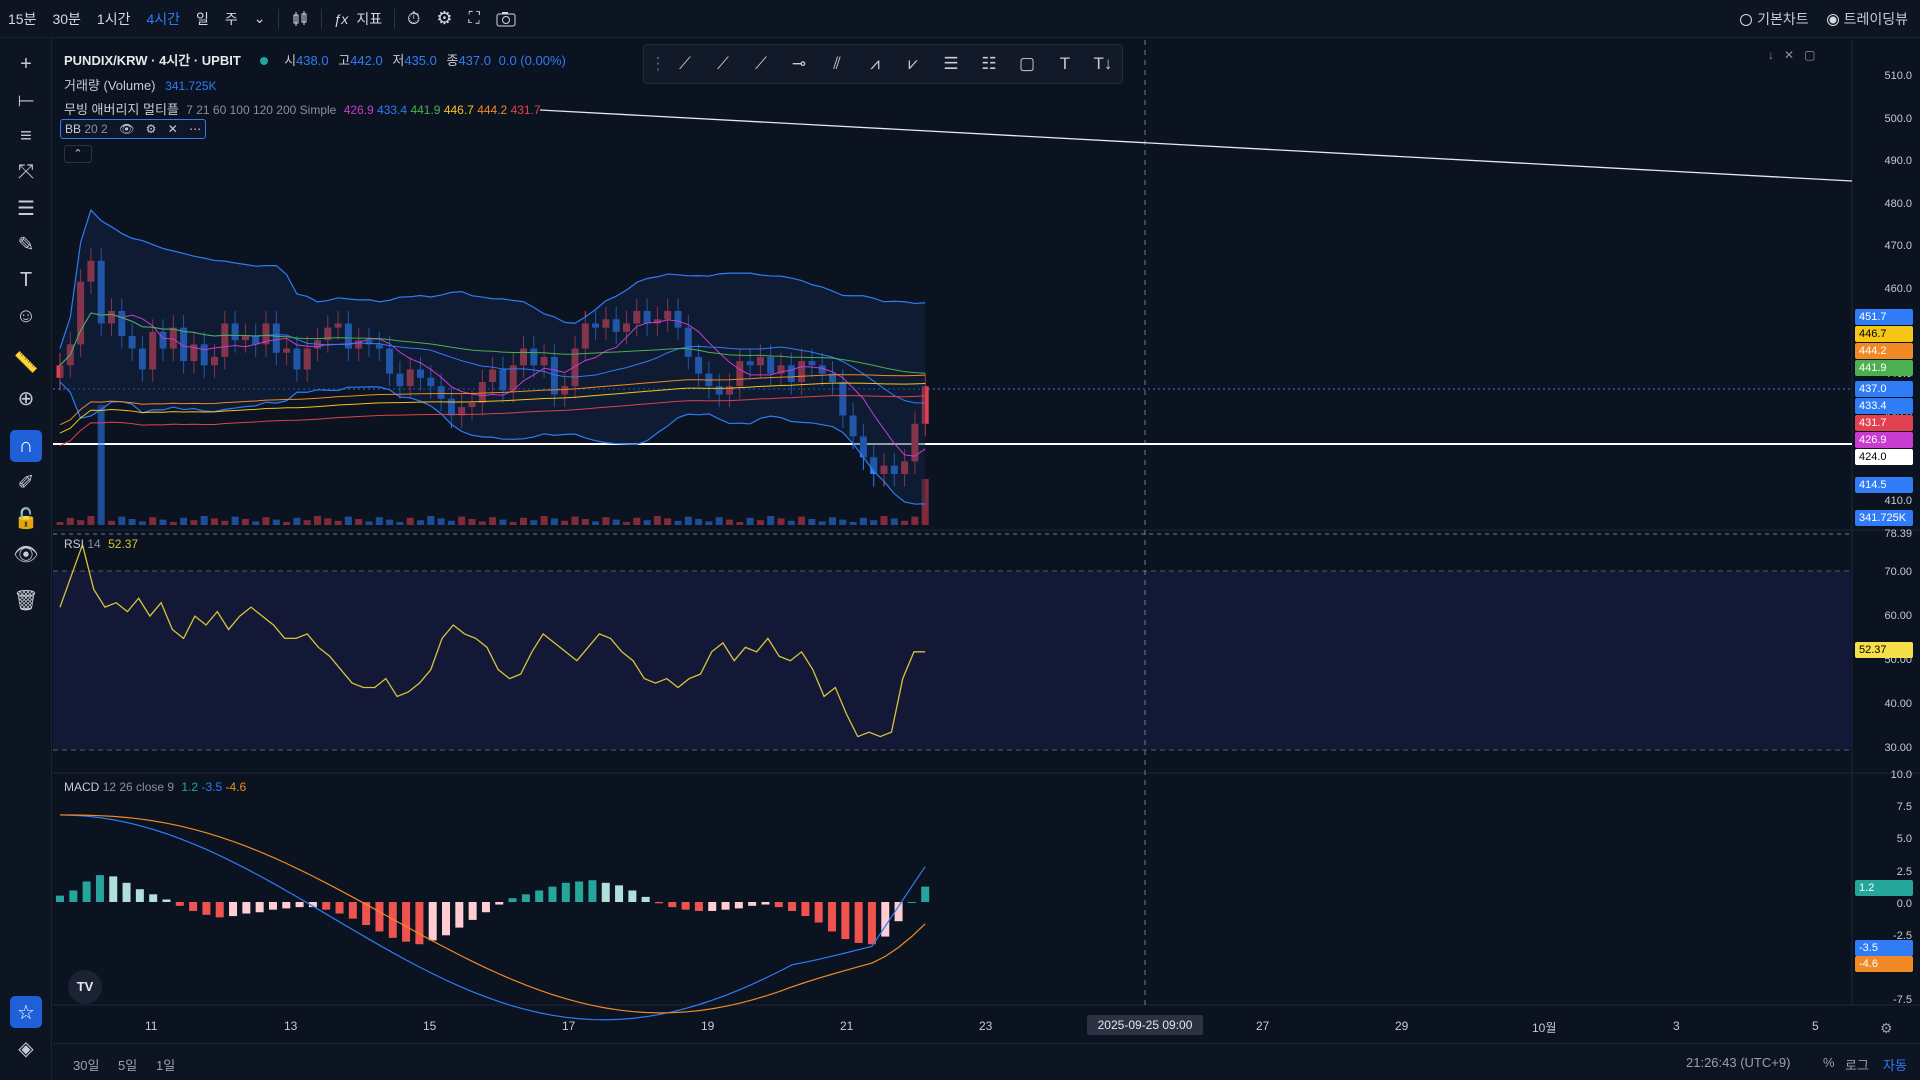 The height and width of the screenshot is (1080, 1920). I want to click on divider, so click(395, 18).